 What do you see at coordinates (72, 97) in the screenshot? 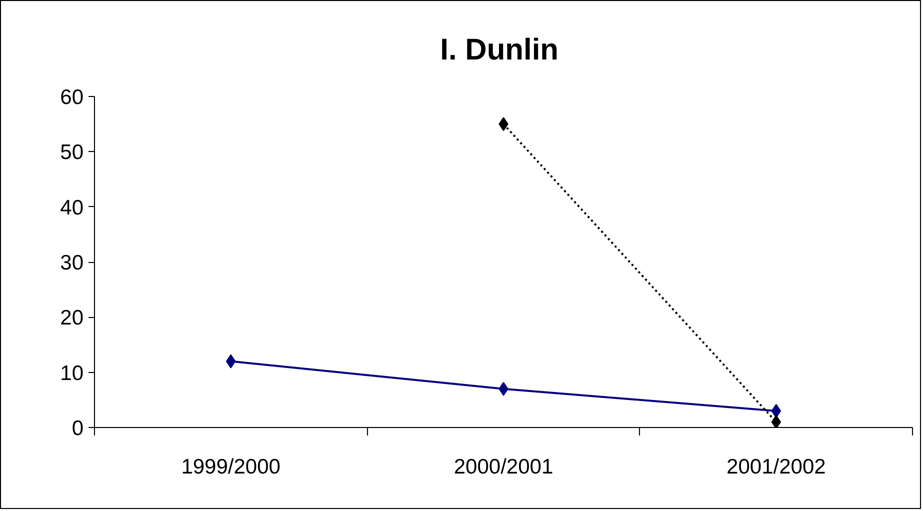
I see `y-tick-label: 60` at bounding box center [72, 97].